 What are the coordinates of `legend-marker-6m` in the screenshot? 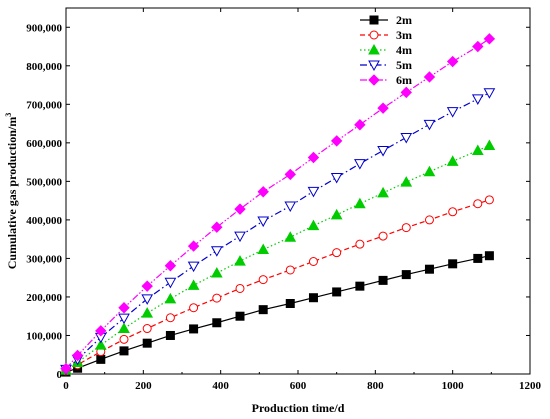 It's located at (374, 80).